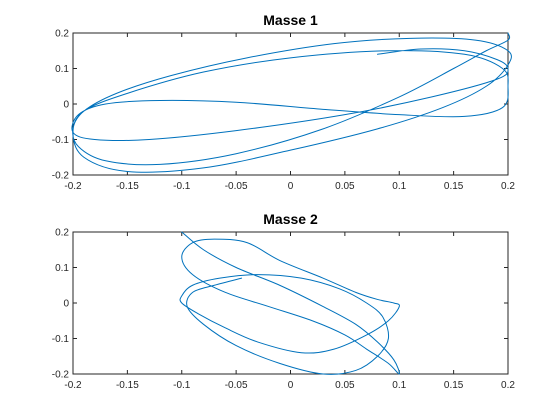 This screenshot has width=560, height=420. I want to click on chart-title-1: Masse 1, so click(290, 20).